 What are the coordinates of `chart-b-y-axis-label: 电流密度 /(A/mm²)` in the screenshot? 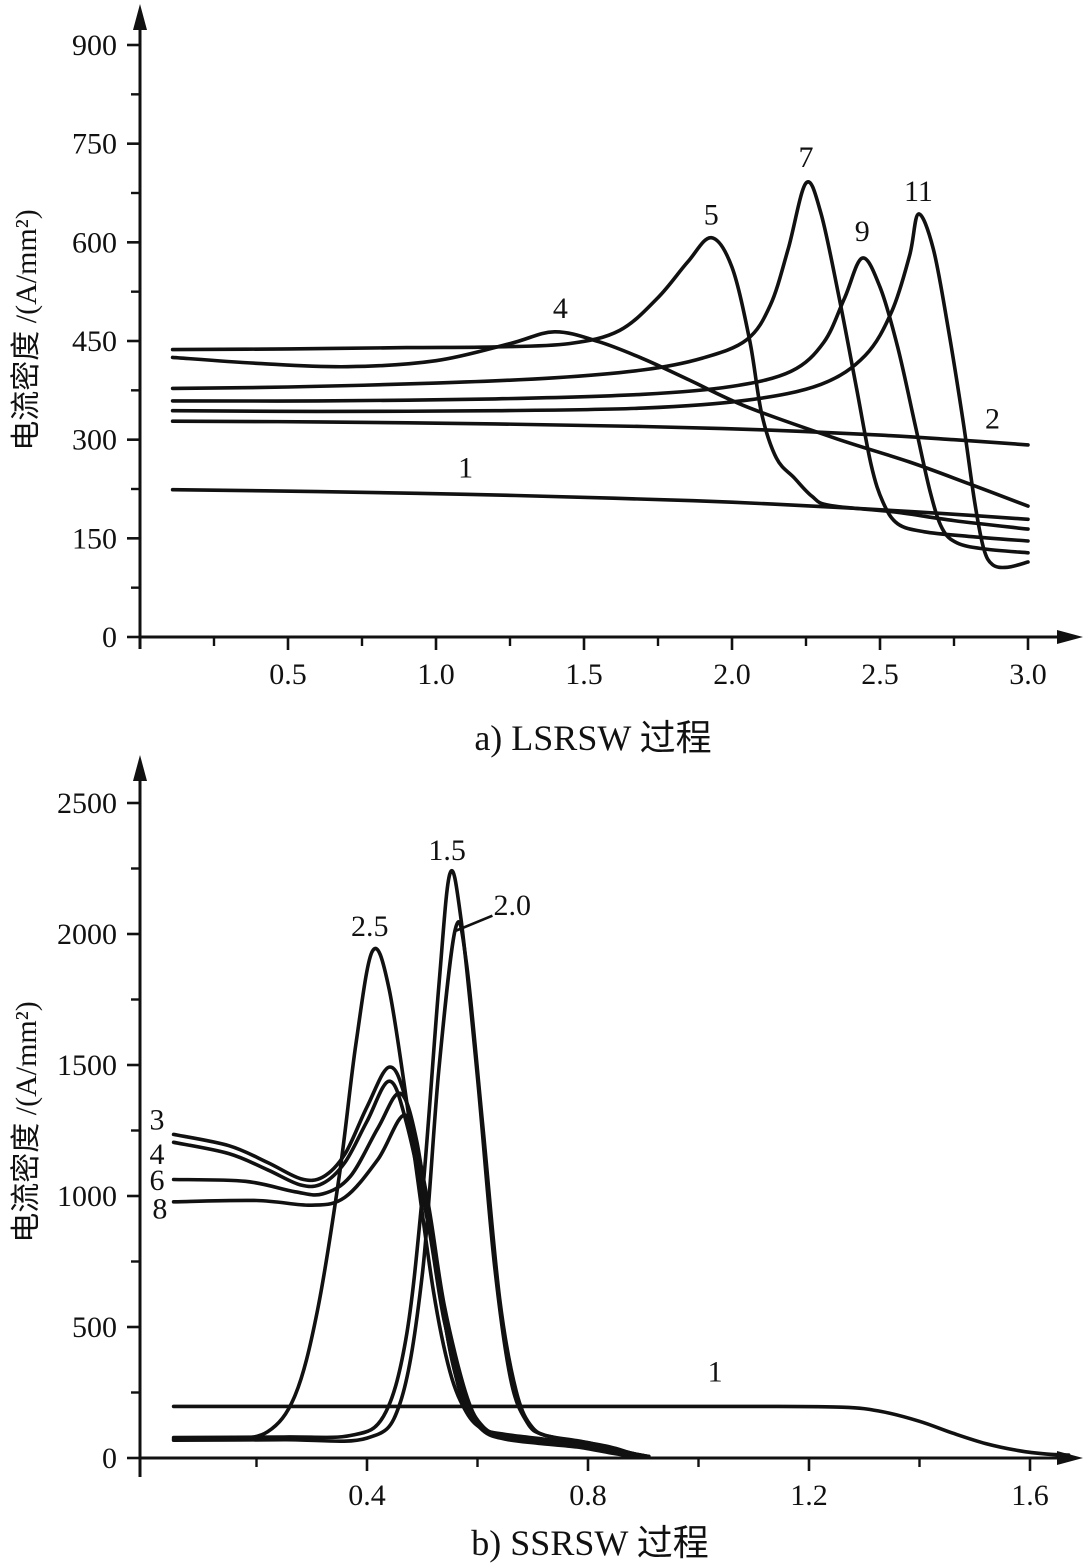 It's located at (26, 1121).